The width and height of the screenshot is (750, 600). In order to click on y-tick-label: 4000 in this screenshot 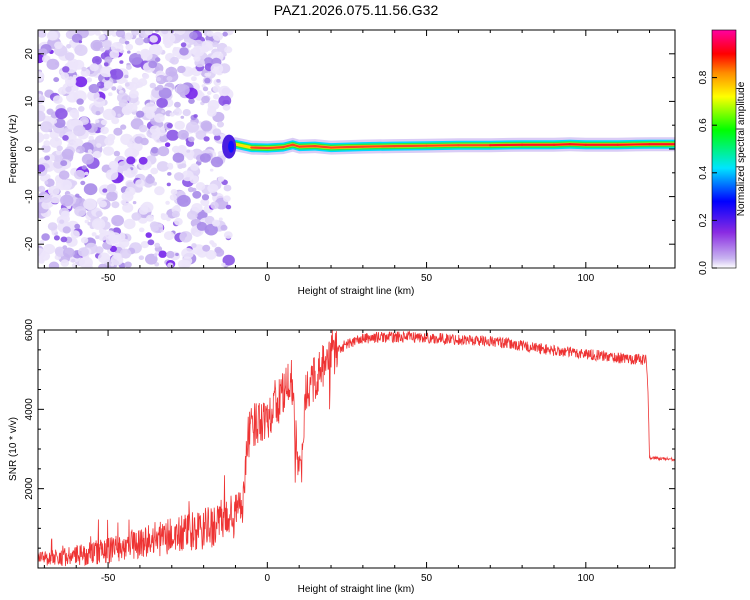, I will do `click(29, 409)`.